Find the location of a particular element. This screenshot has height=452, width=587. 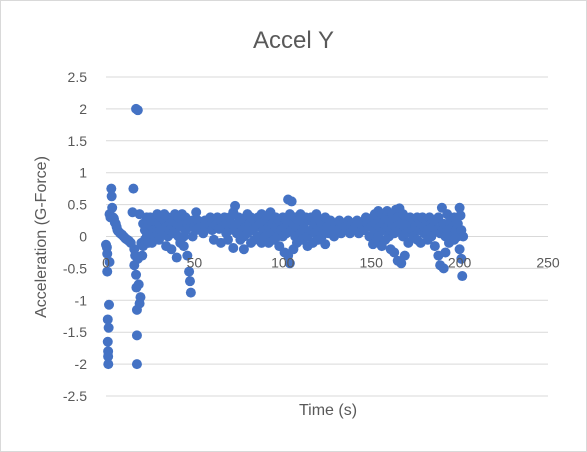

y-tick-label: 0.5 is located at coordinates (78, 205).